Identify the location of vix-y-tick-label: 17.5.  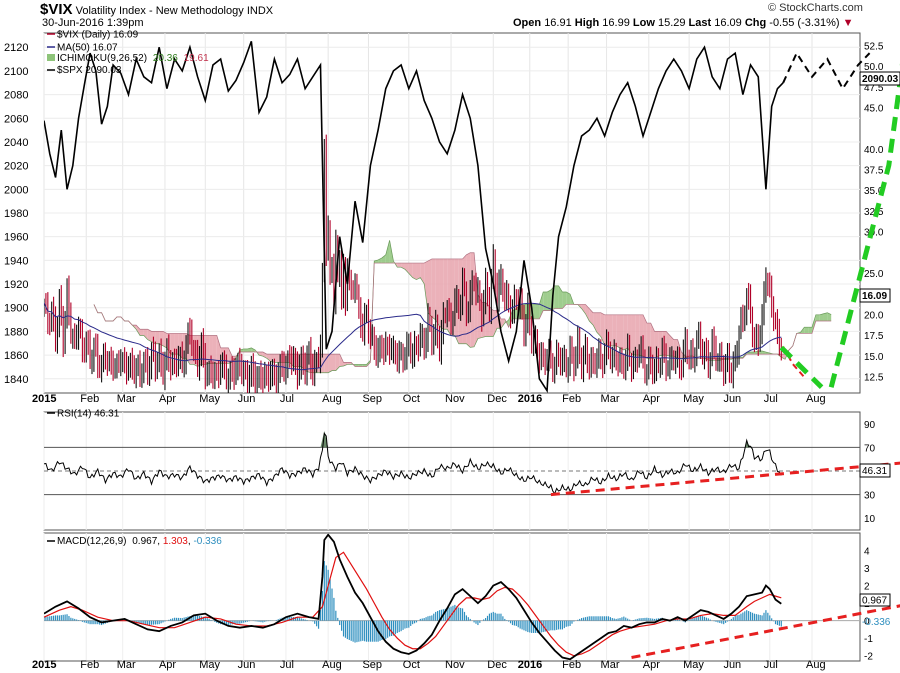
(874, 336).